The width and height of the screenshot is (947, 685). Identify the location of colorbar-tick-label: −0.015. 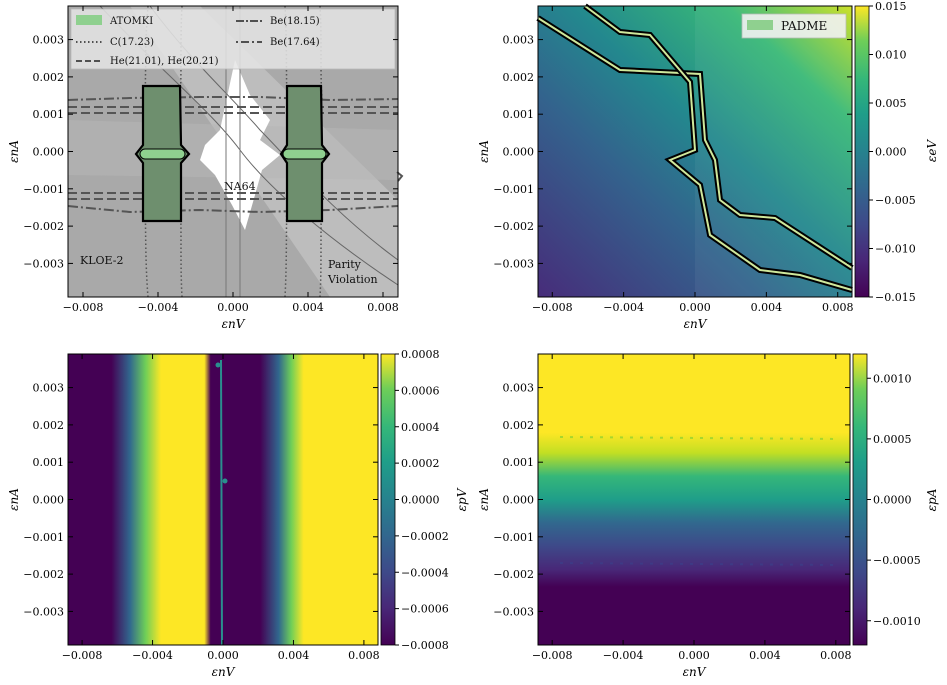
(895, 297).